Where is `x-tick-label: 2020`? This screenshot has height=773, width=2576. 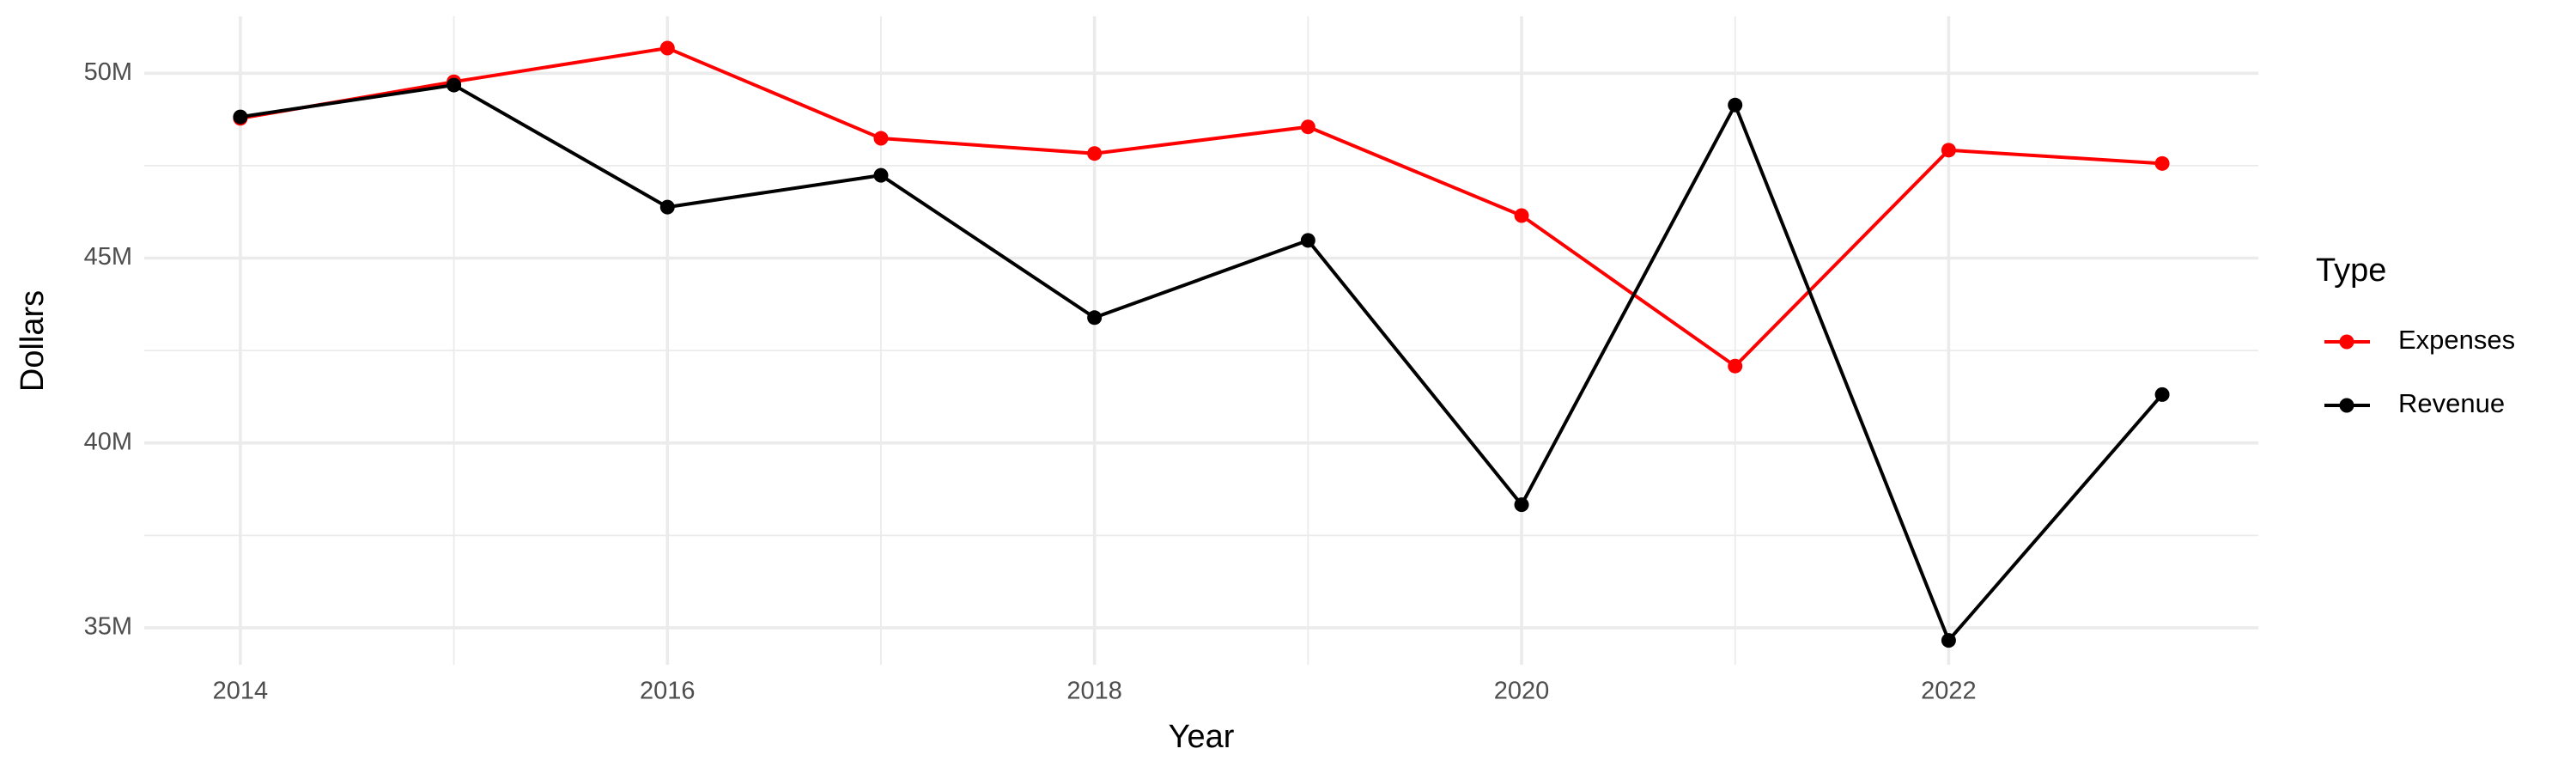
x-tick-label: 2020 is located at coordinates (1522, 691).